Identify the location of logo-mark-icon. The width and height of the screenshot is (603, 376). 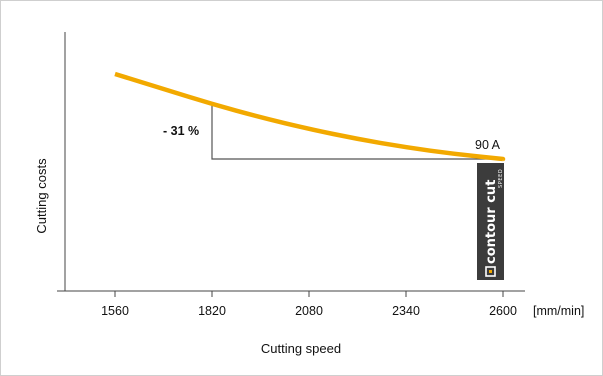
(490, 271).